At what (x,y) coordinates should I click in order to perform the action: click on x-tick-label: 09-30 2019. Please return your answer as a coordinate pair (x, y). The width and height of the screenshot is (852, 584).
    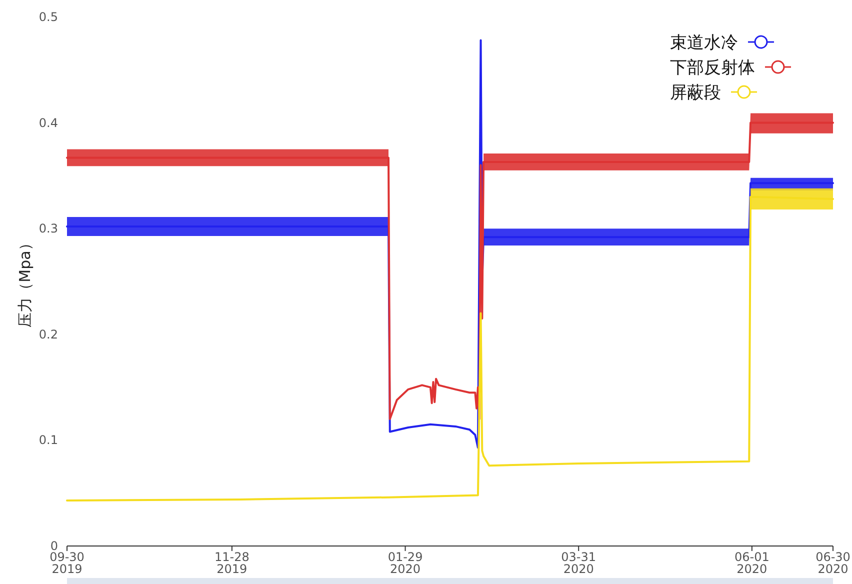
    Looking at the image, I should click on (67, 563).